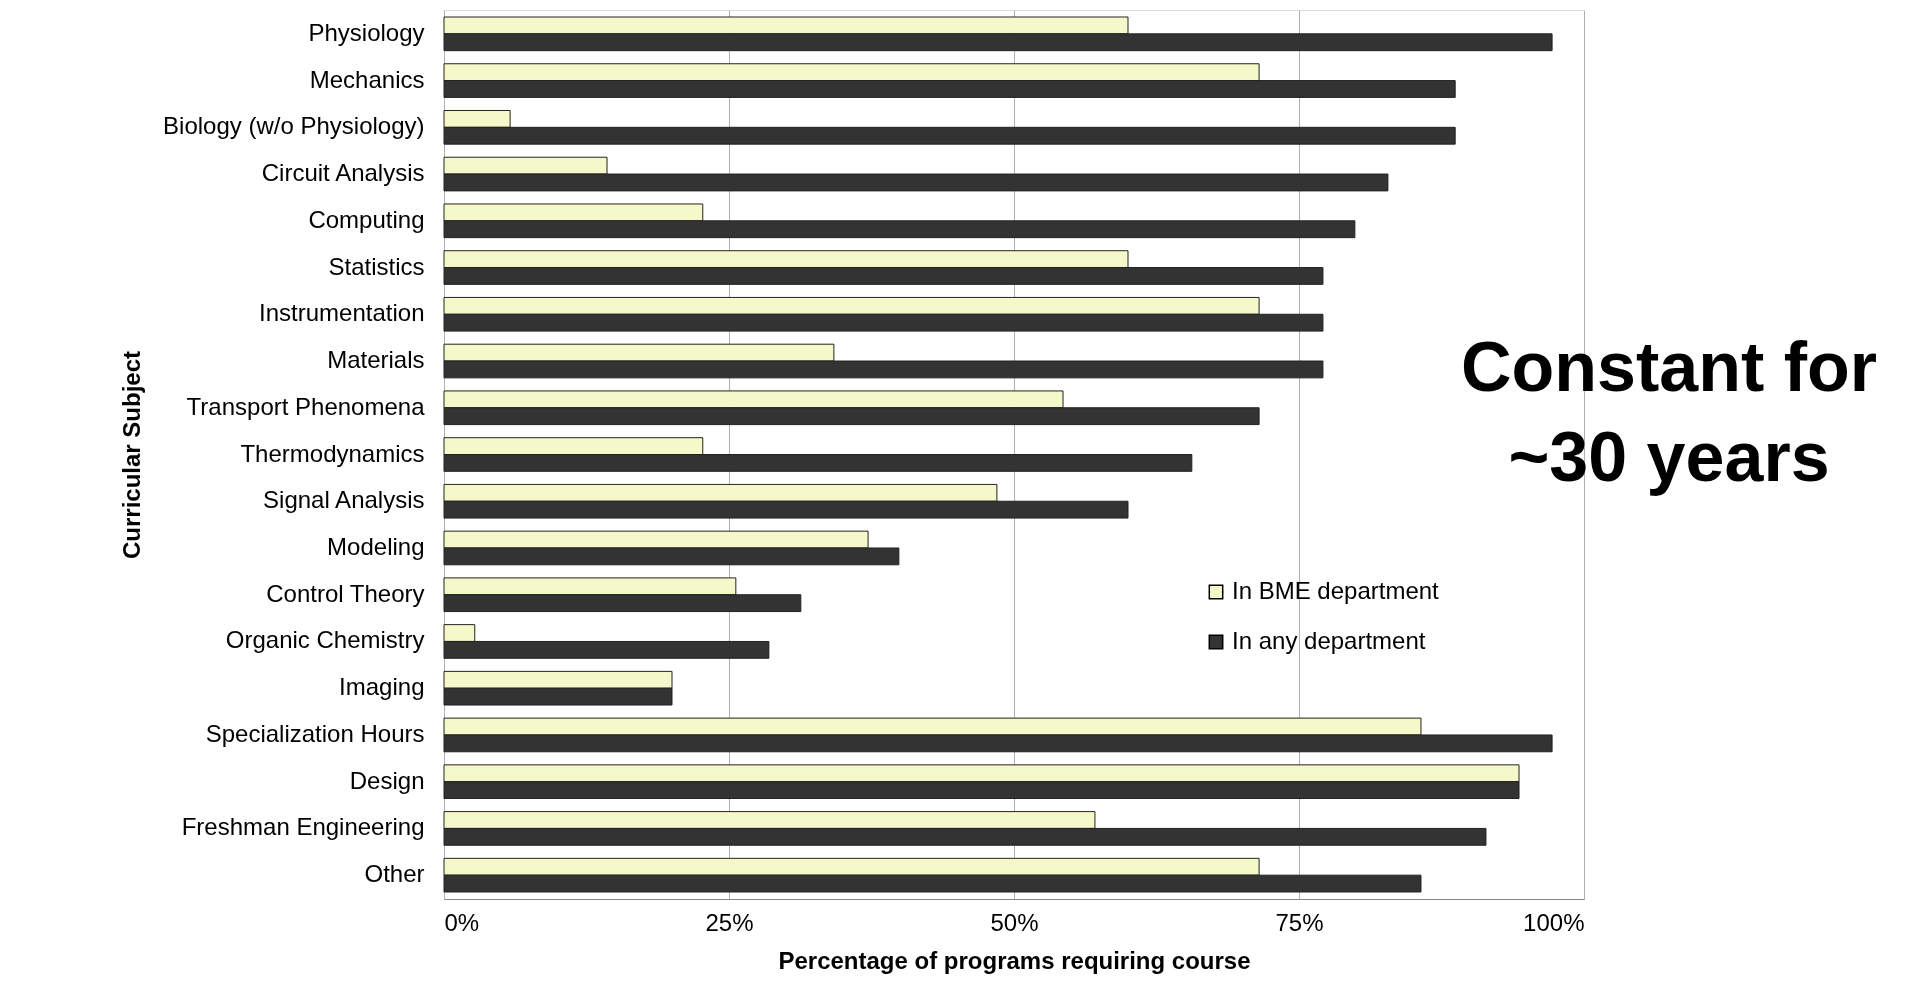  I want to click on y-tick-label: Design, so click(387, 780).